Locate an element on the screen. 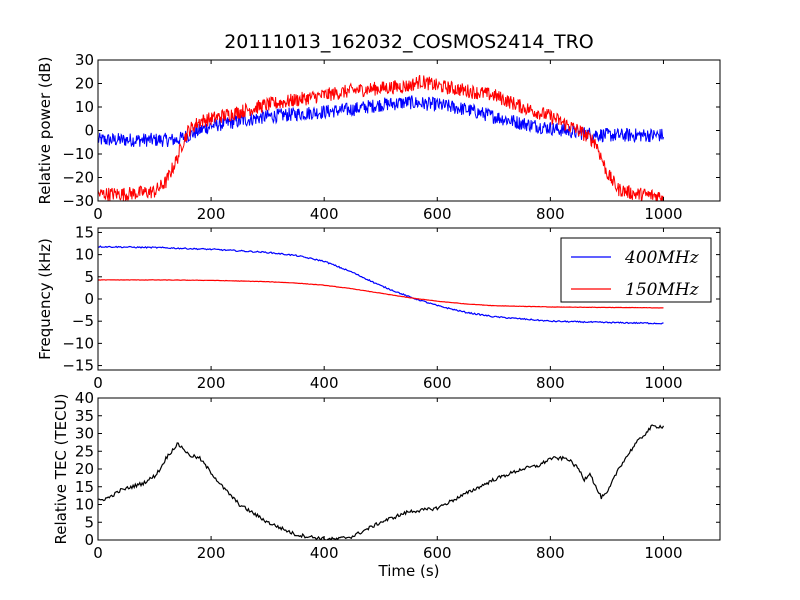  y-axis-label-1: Frequency (kHz) is located at coordinates (45, 299).